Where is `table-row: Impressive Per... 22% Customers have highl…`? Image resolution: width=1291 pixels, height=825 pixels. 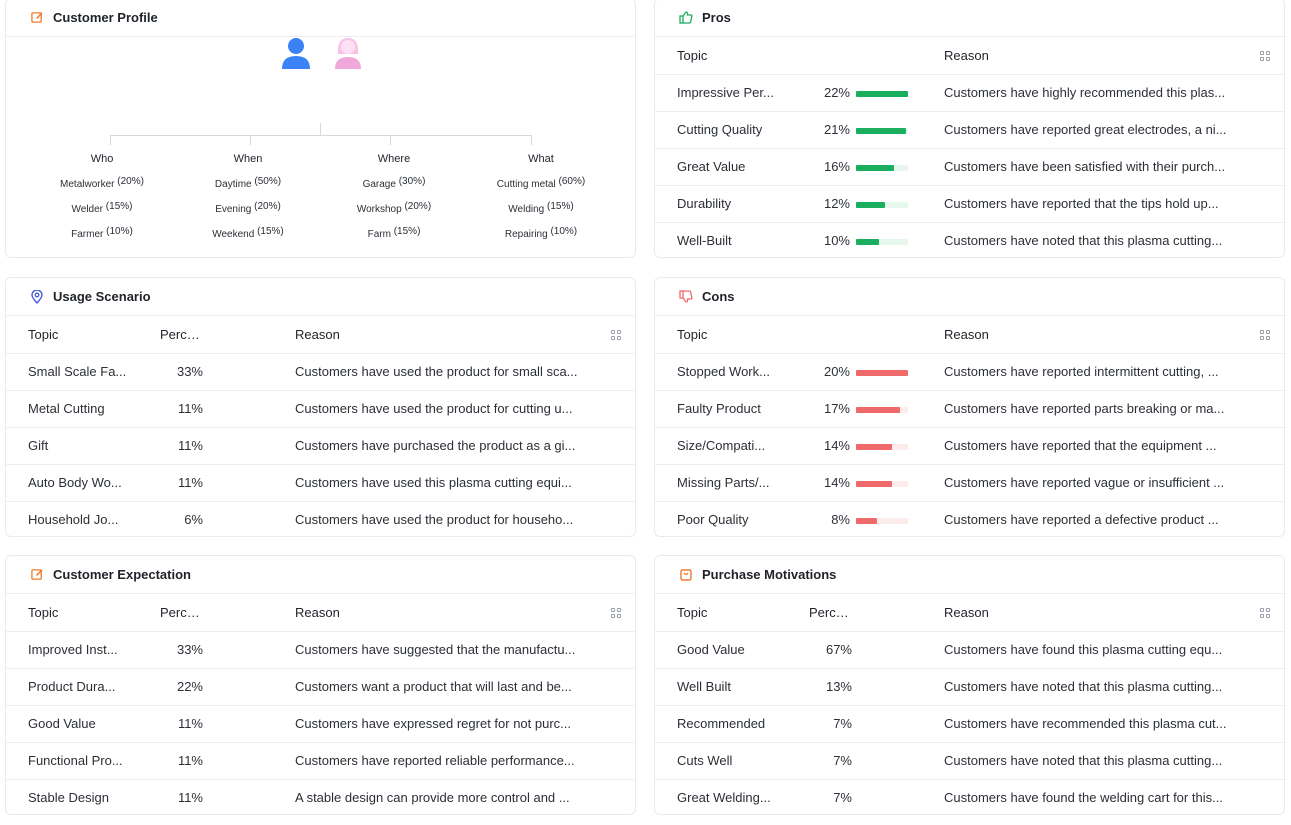 table-row: Impressive Per... 22% Customers have highl… is located at coordinates (969, 93).